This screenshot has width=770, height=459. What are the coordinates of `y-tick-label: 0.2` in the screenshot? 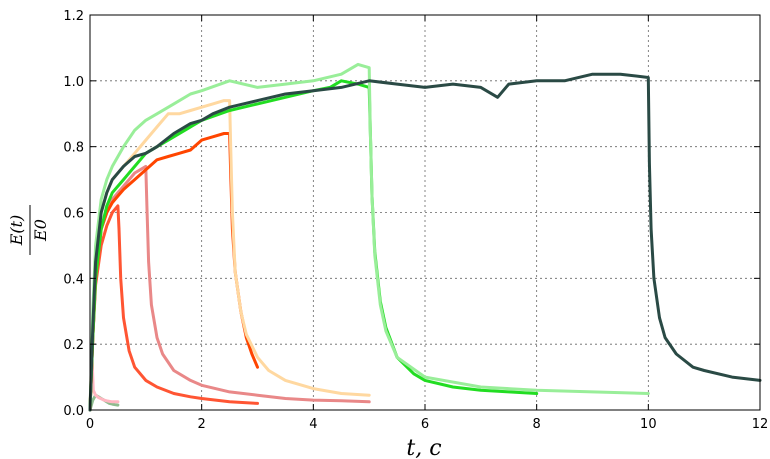 It's located at (73, 345).